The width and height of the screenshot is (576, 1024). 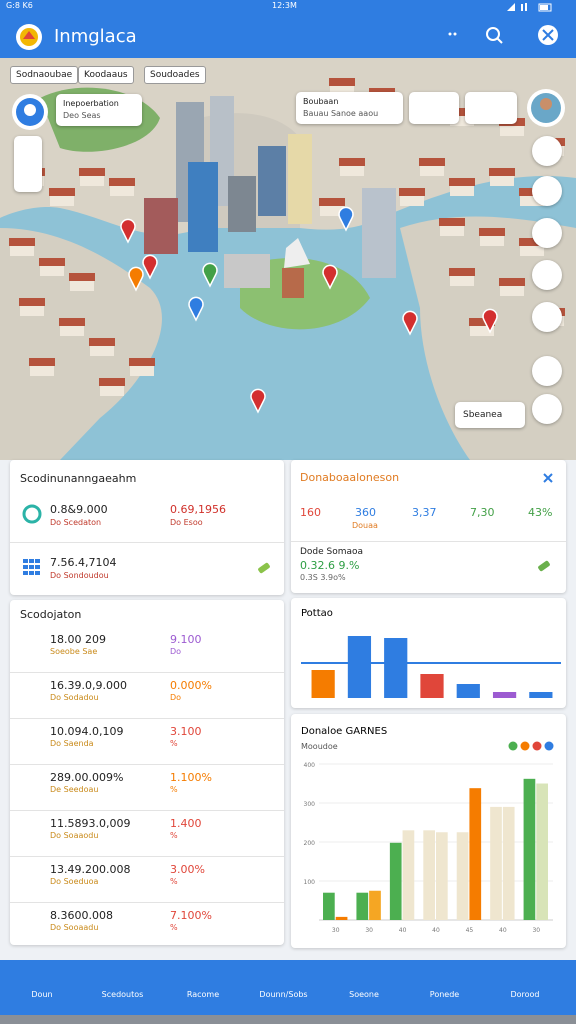 I want to click on map-action-button: Sbeanea, so click(x=490, y=415).